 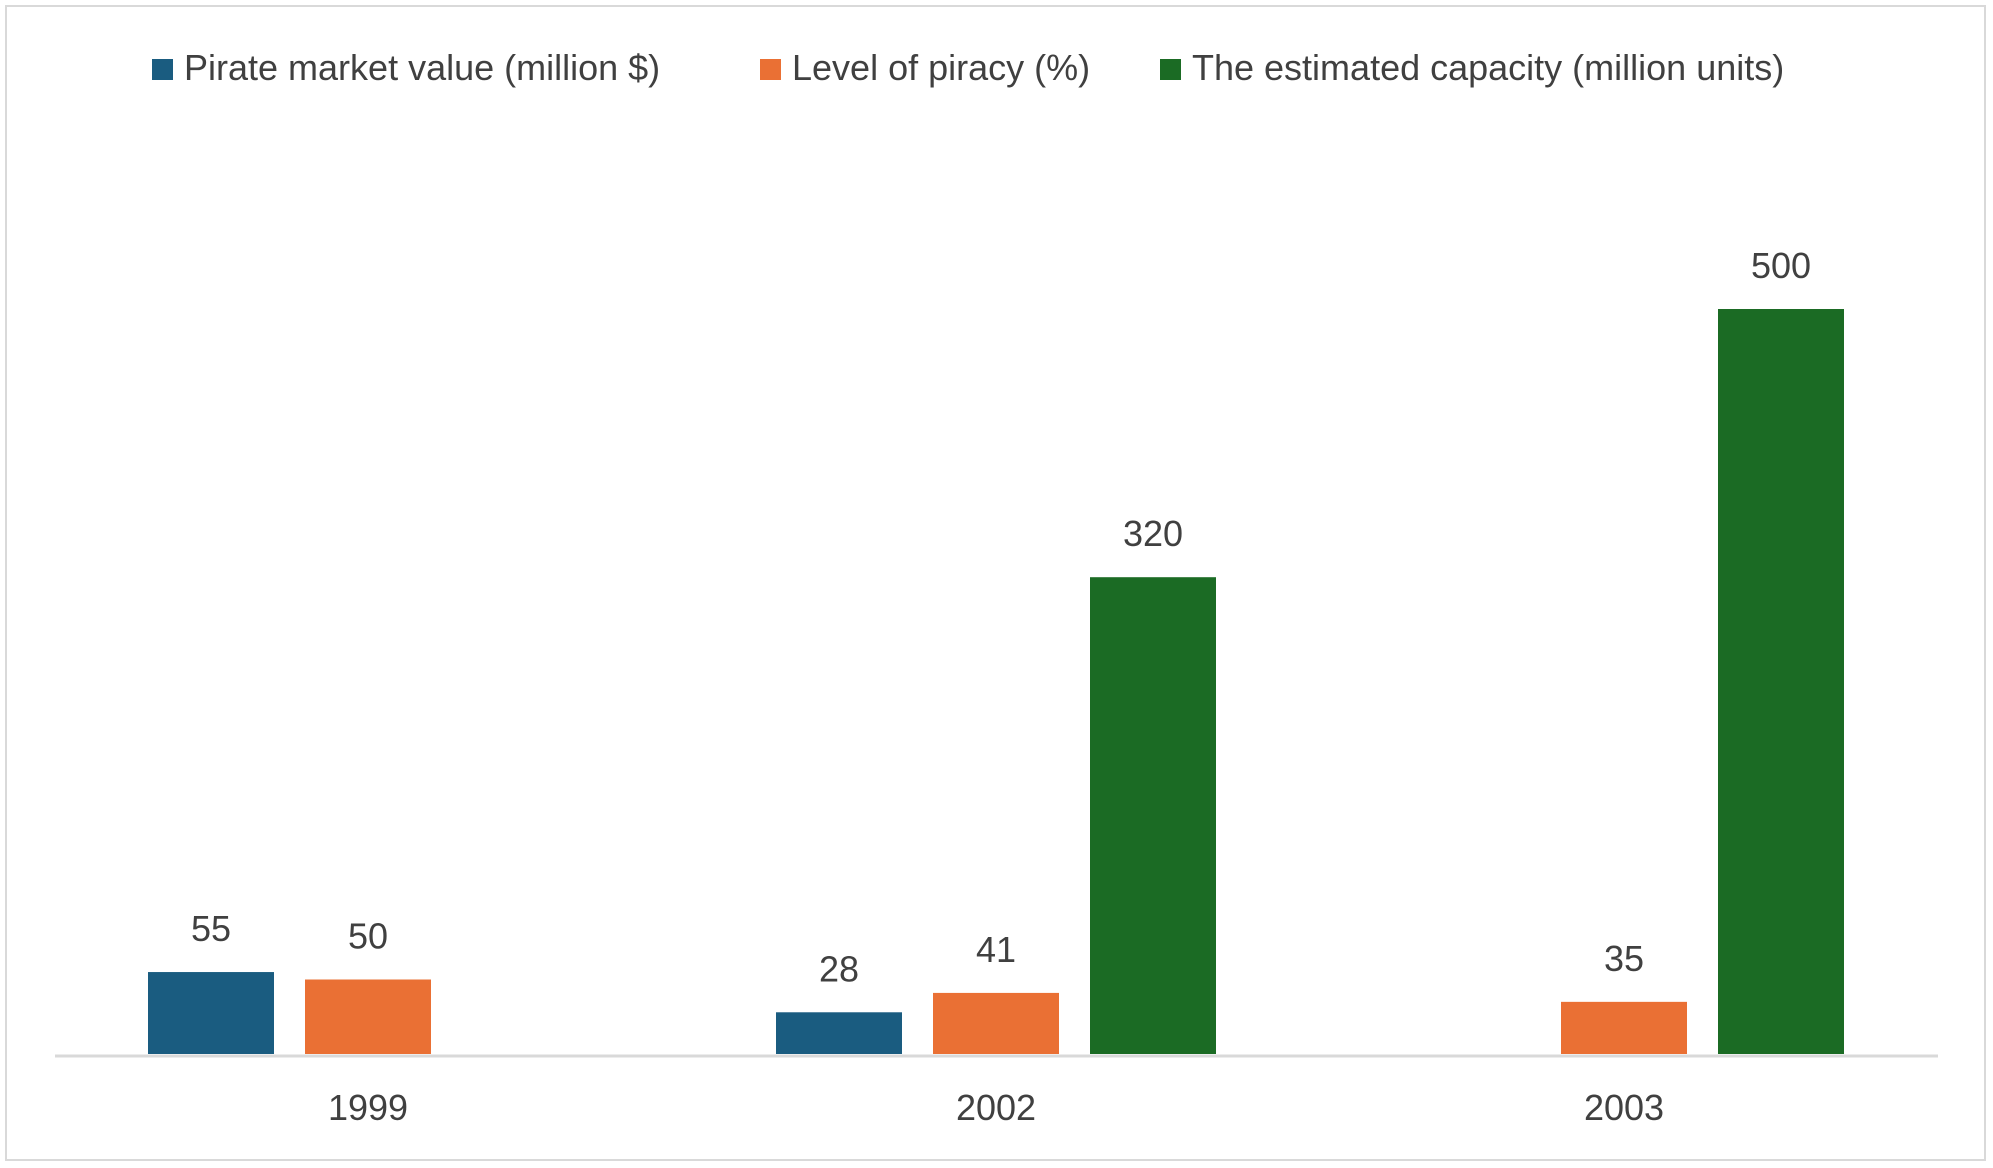 What do you see at coordinates (422, 67) in the screenshot?
I see `legend-label-series-1: Pirate market value (million $)` at bounding box center [422, 67].